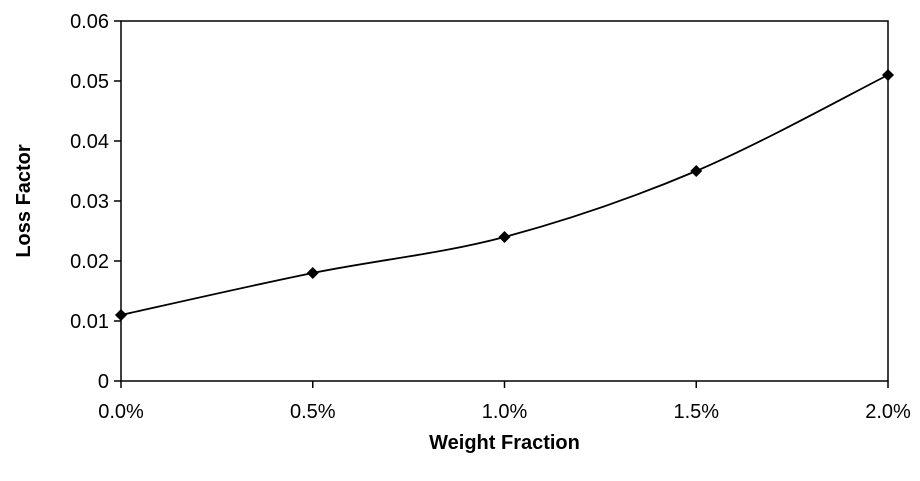  I want to click on x-axis-ticks: 0.0% 0.5% 1.0% 1.5% 2.0%, so click(504, 402).